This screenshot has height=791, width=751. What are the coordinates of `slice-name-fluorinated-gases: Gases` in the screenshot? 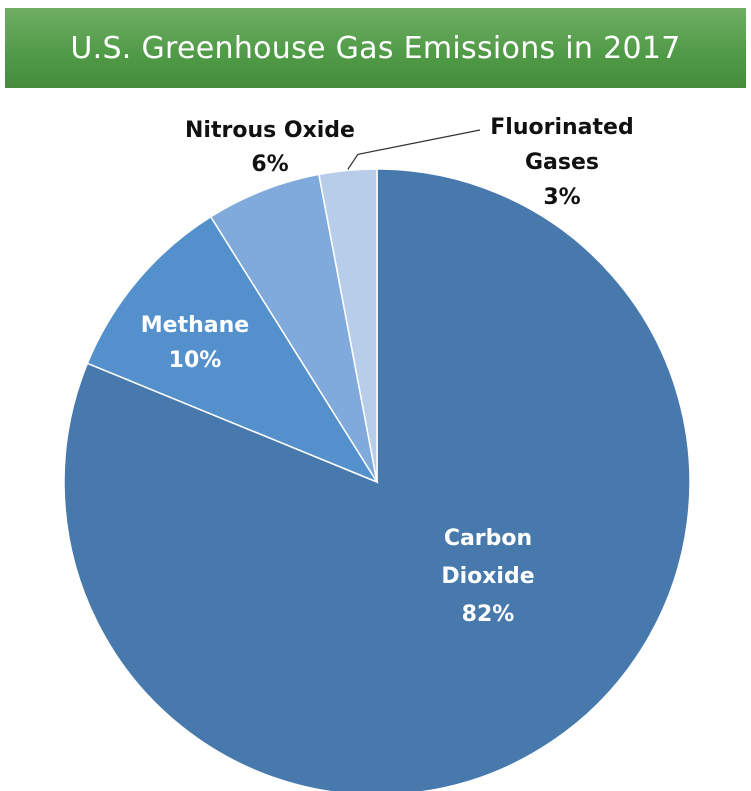 It's located at (562, 162).